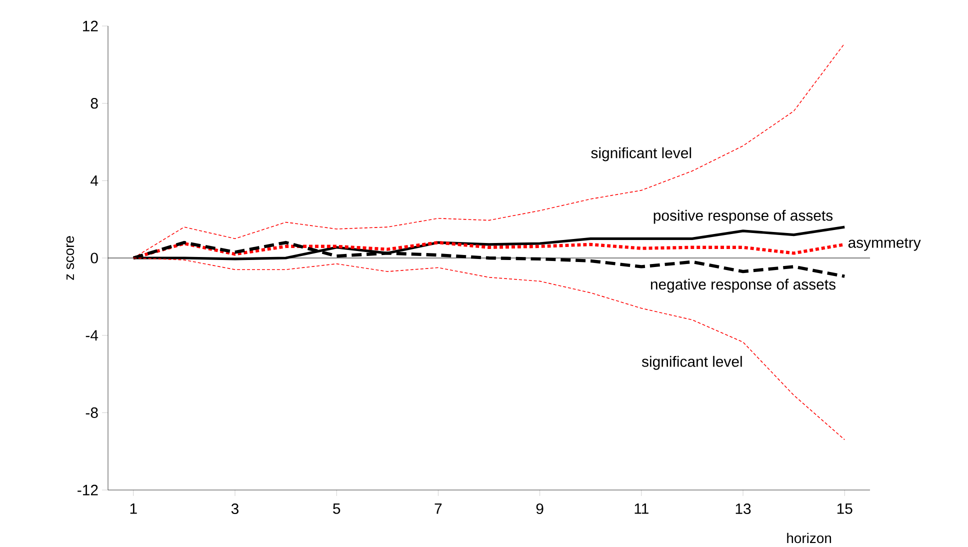 The height and width of the screenshot is (547, 968). I want to click on series-label: asymmetry, so click(884, 244).